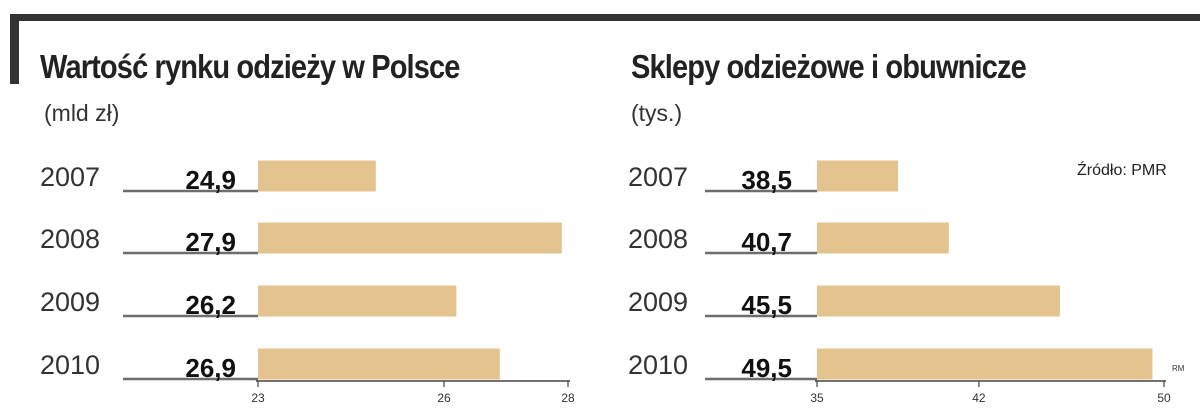  Describe the element at coordinates (444, 398) in the screenshot. I see `x-tick-label: 26` at that location.